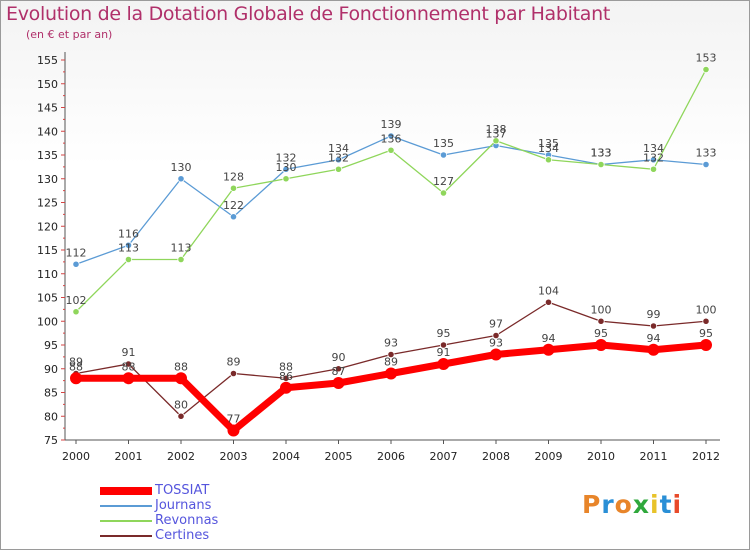 The height and width of the screenshot is (550, 750). Describe the element at coordinates (654, 314) in the screenshot. I see `data-label: 99` at that location.